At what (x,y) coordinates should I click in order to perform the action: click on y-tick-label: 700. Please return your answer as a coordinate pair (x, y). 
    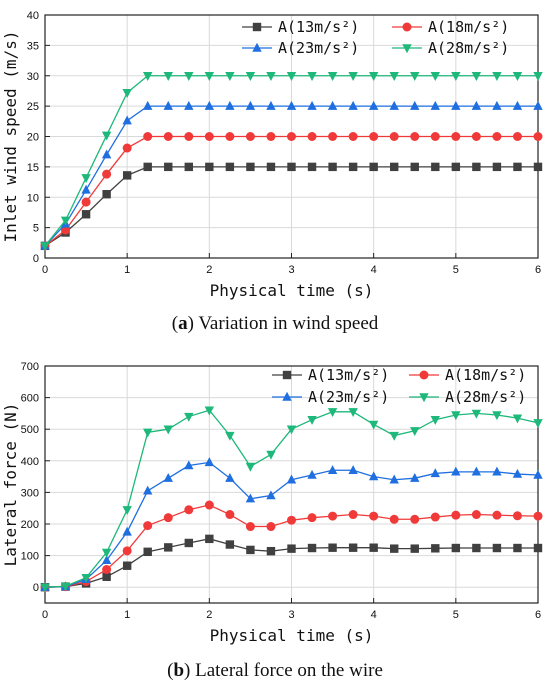
    Looking at the image, I should click on (30, 367).